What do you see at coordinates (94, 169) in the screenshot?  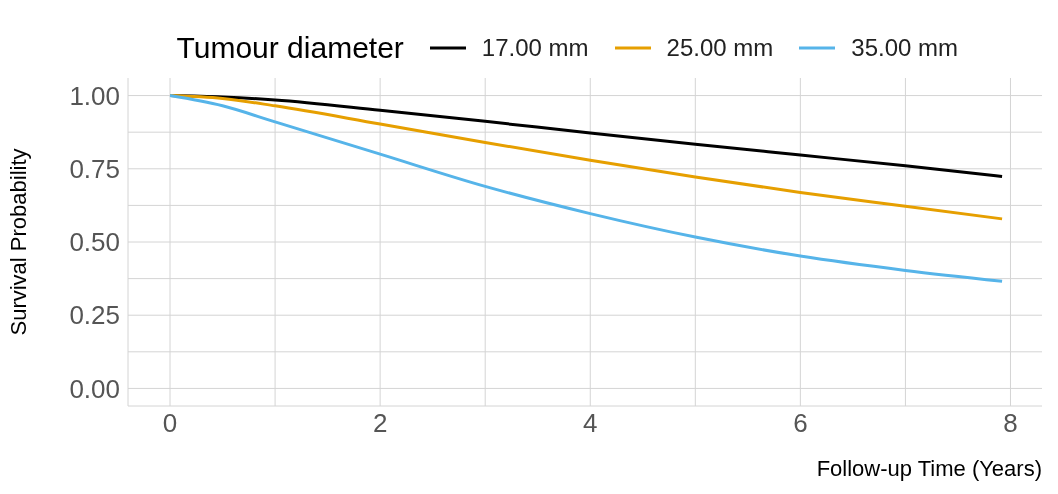 I see `y-tick-label: 0.75` at bounding box center [94, 169].